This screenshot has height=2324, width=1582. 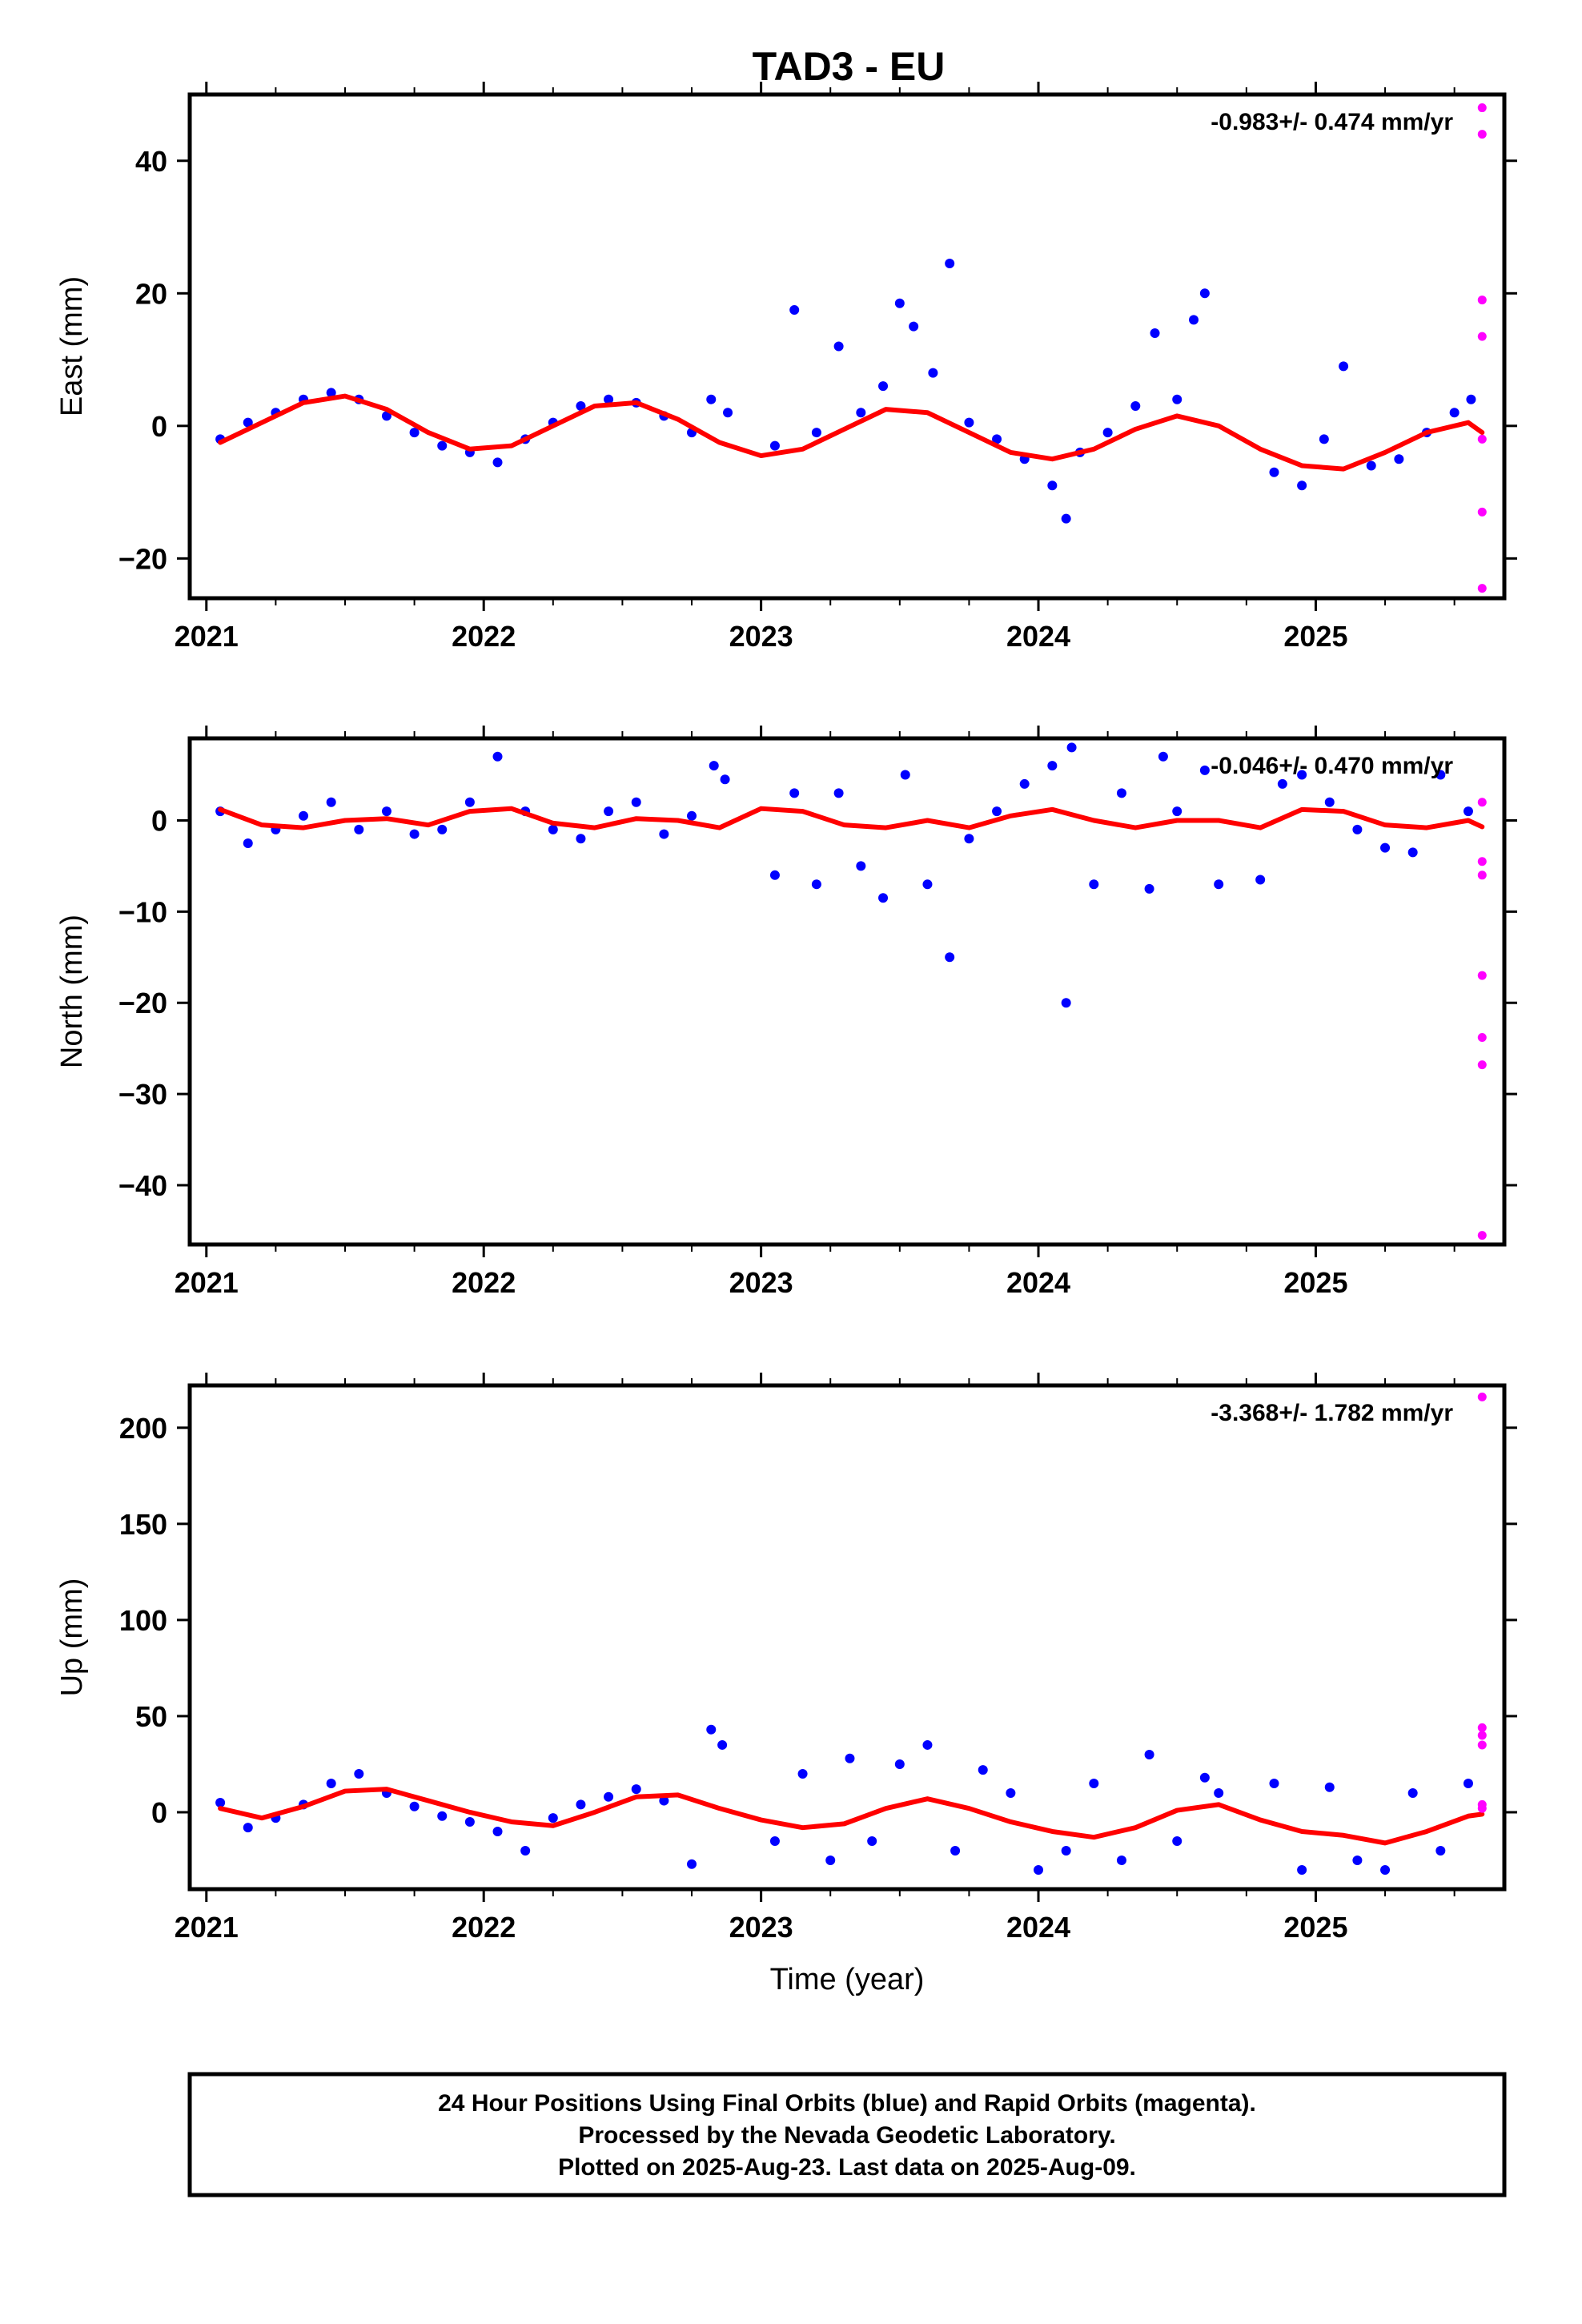 What do you see at coordinates (1332, 766) in the screenshot?
I see `north-rate-annotation: -0.046+/- 0.470 mm/yr` at bounding box center [1332, 766].